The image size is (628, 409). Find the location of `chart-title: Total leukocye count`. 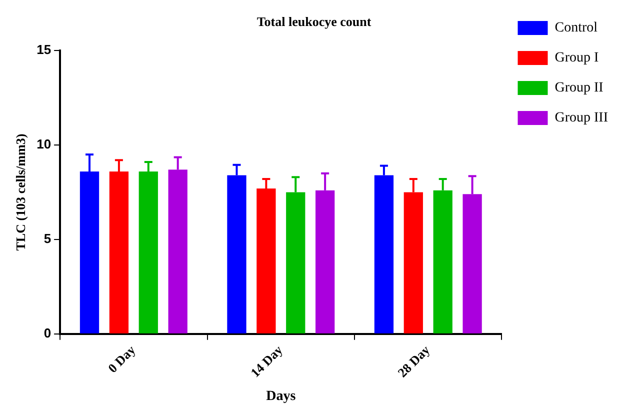

chart-title: Total leukocye count is located at coordinates (314, 22).